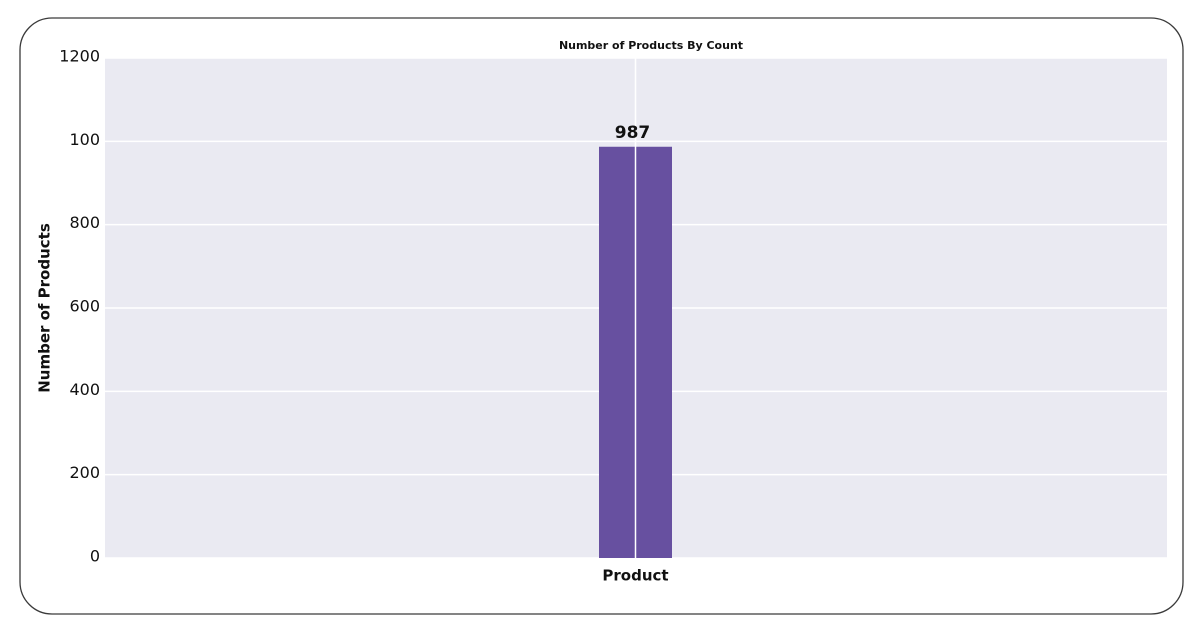 This screenshot has height=634, width=1203. I want to click on x-tick-label: Product, so click(635, 576).